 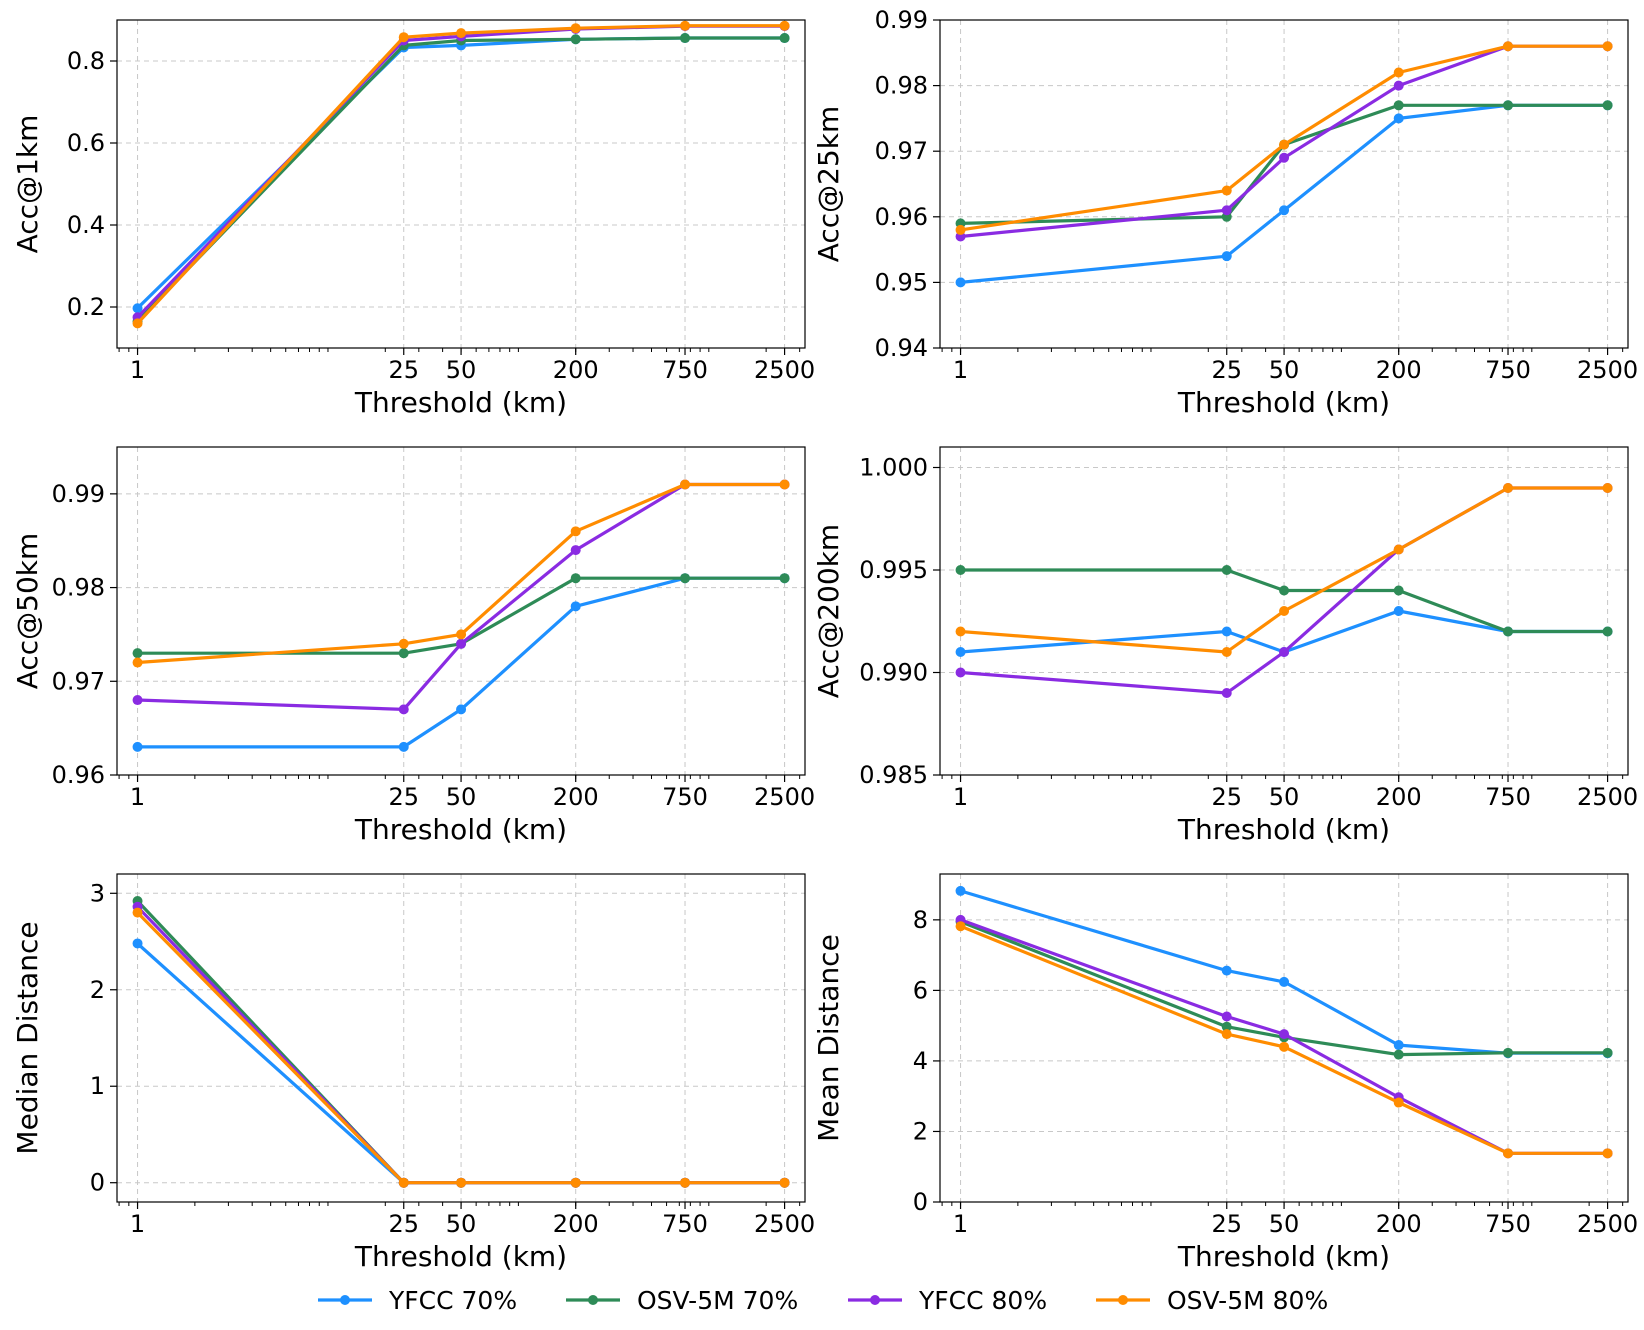 I want to click on y-tick-label: 2, so click(x=97, y=990).